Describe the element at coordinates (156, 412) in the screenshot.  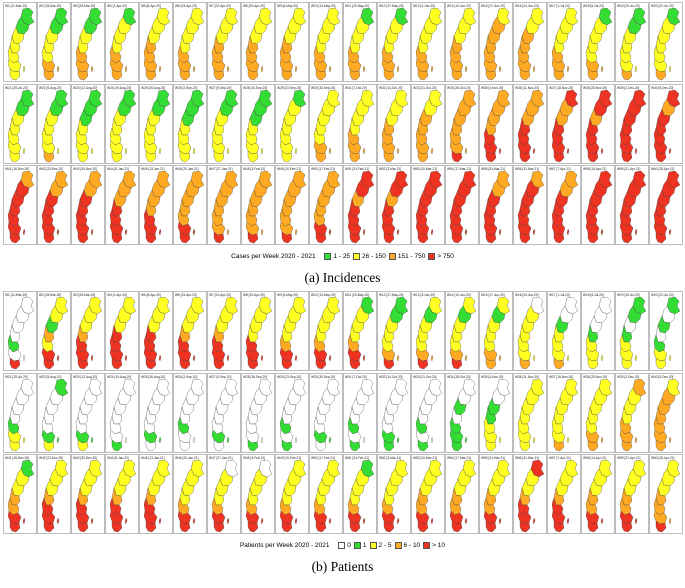
I see `week-map: W25 [26-Aug-20]` at that location.